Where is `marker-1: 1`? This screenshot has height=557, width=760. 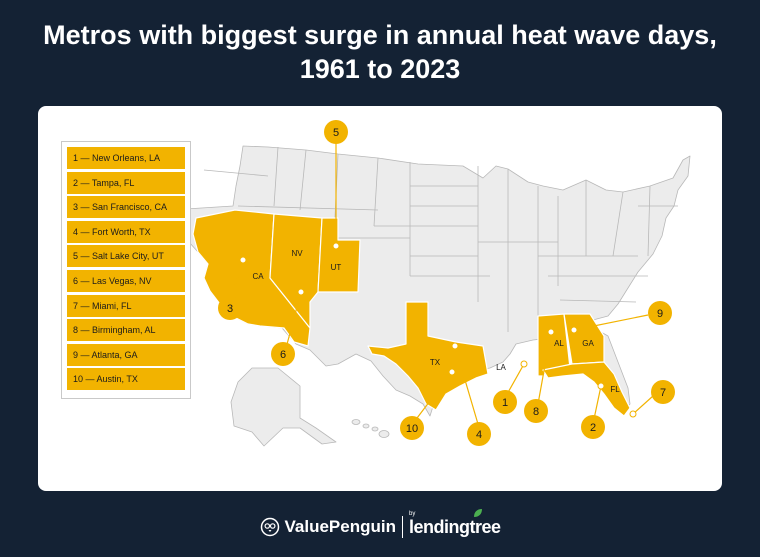
marker-1: 1 is located at coordinates (505, 402).